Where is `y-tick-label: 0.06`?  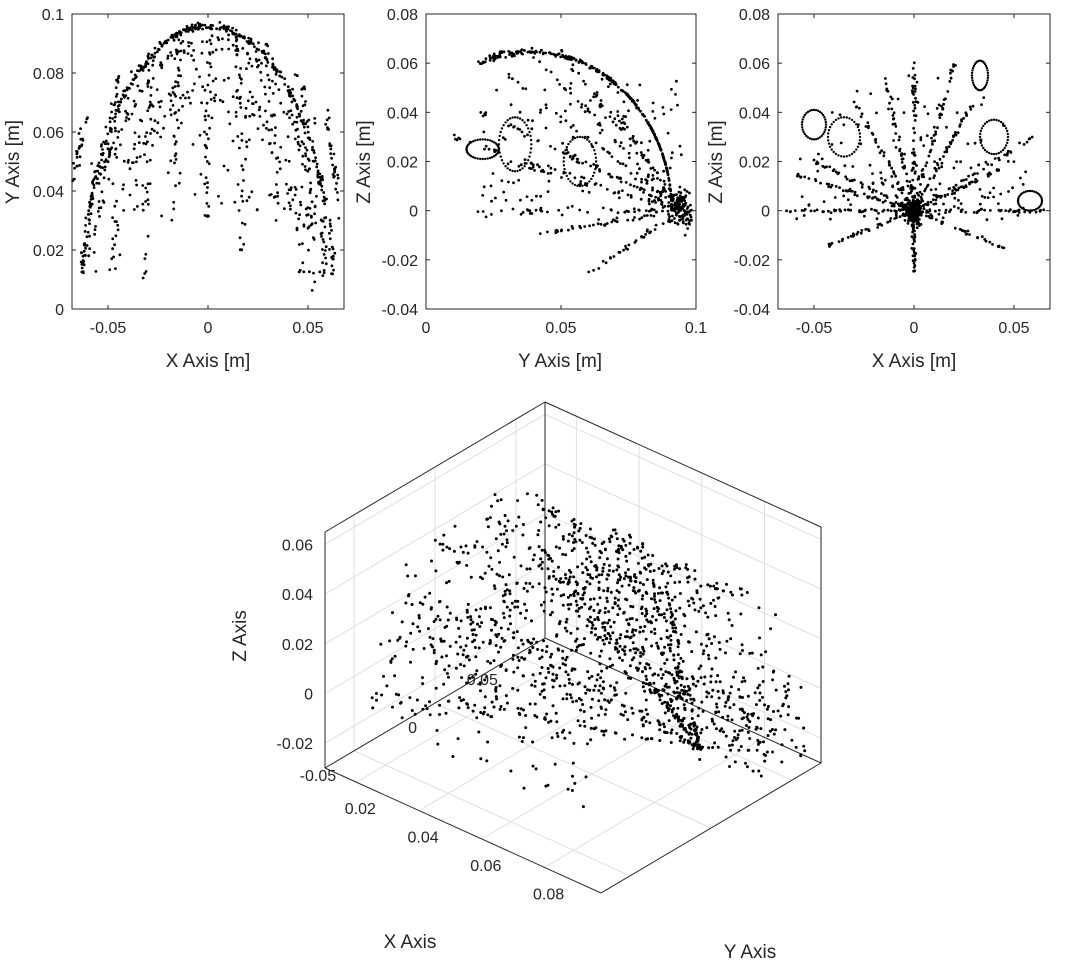 y-tick-label: 0.06 is located at coordinates (485, 866).